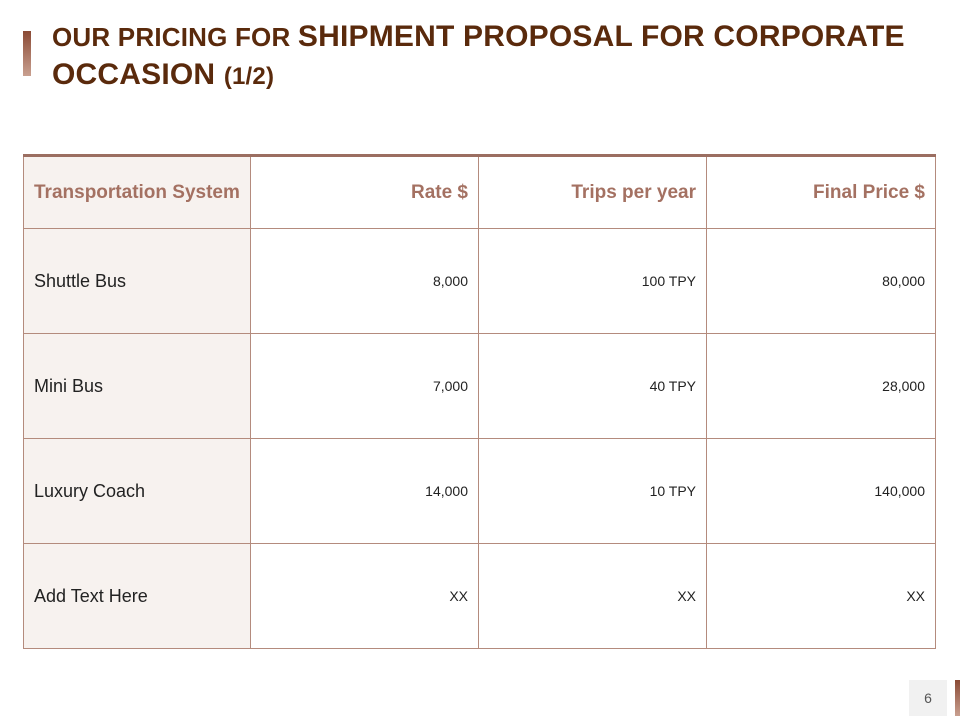 Image resolution: width=960 pixels, height=720 pixels. Describe the element at coordinates (27, 53) in the screenshot. I see `title-accent-bar` at that location.